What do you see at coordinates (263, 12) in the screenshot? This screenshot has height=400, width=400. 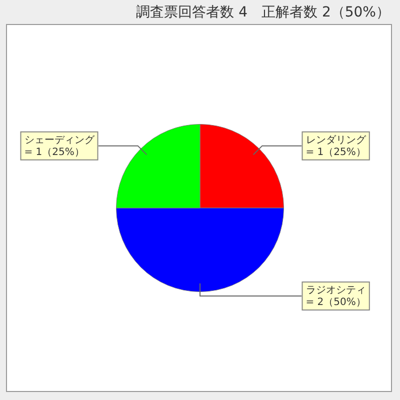 I see `chart-title: 調査票回答者数 4 正解者数 2（50%）` at bounding box center [263, 12].